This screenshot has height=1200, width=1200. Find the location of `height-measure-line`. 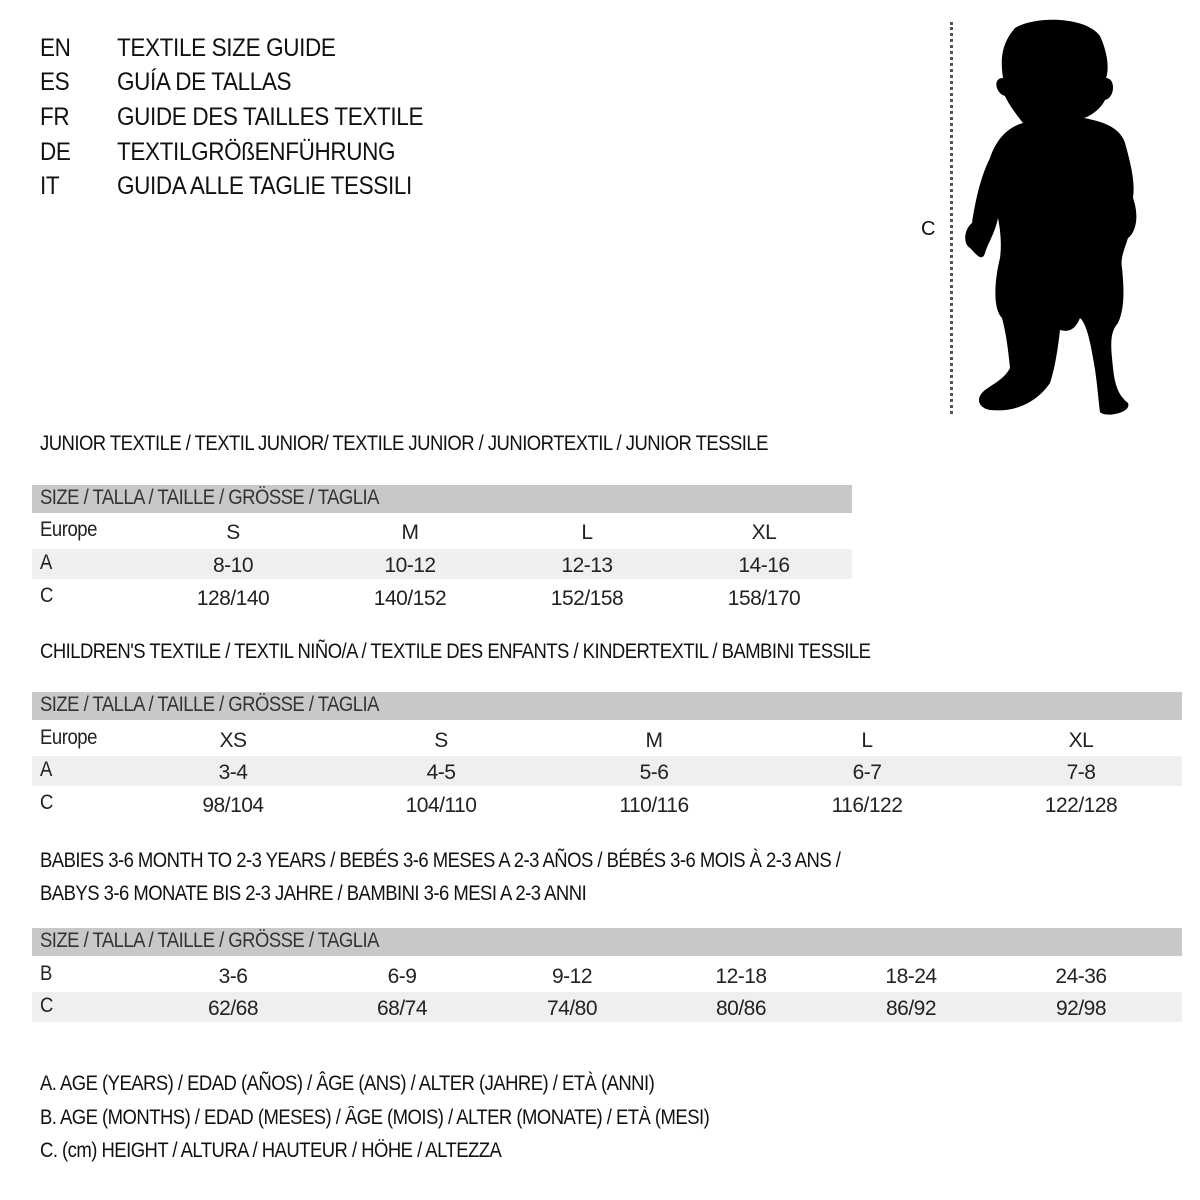

height-measure-line is located at coordinates (951, 218).